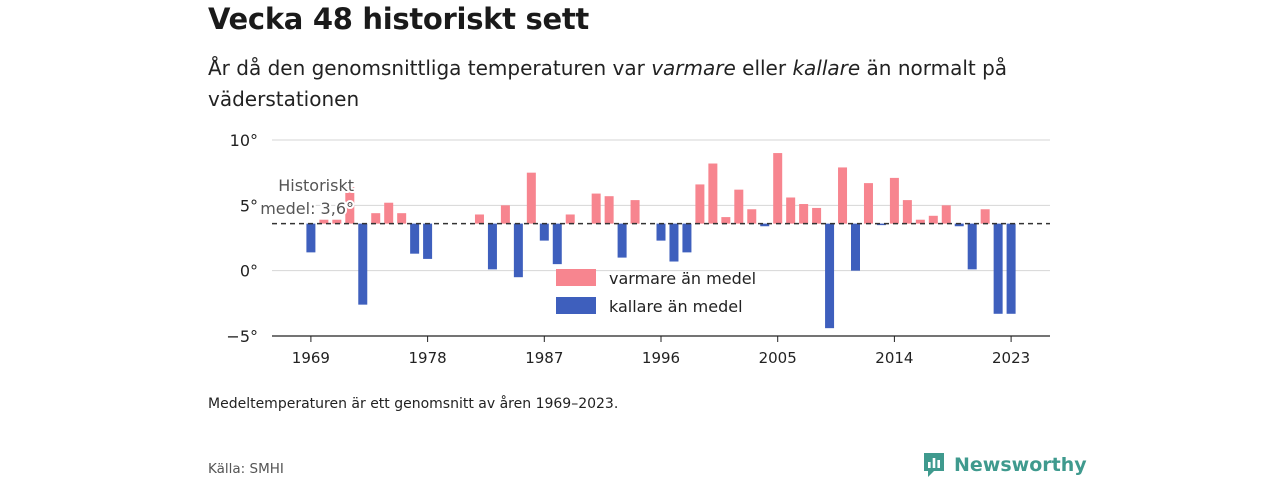 This screenshot has width=1280, height=480. I want to click on y-tick-label: −5°, so click(242, 336).